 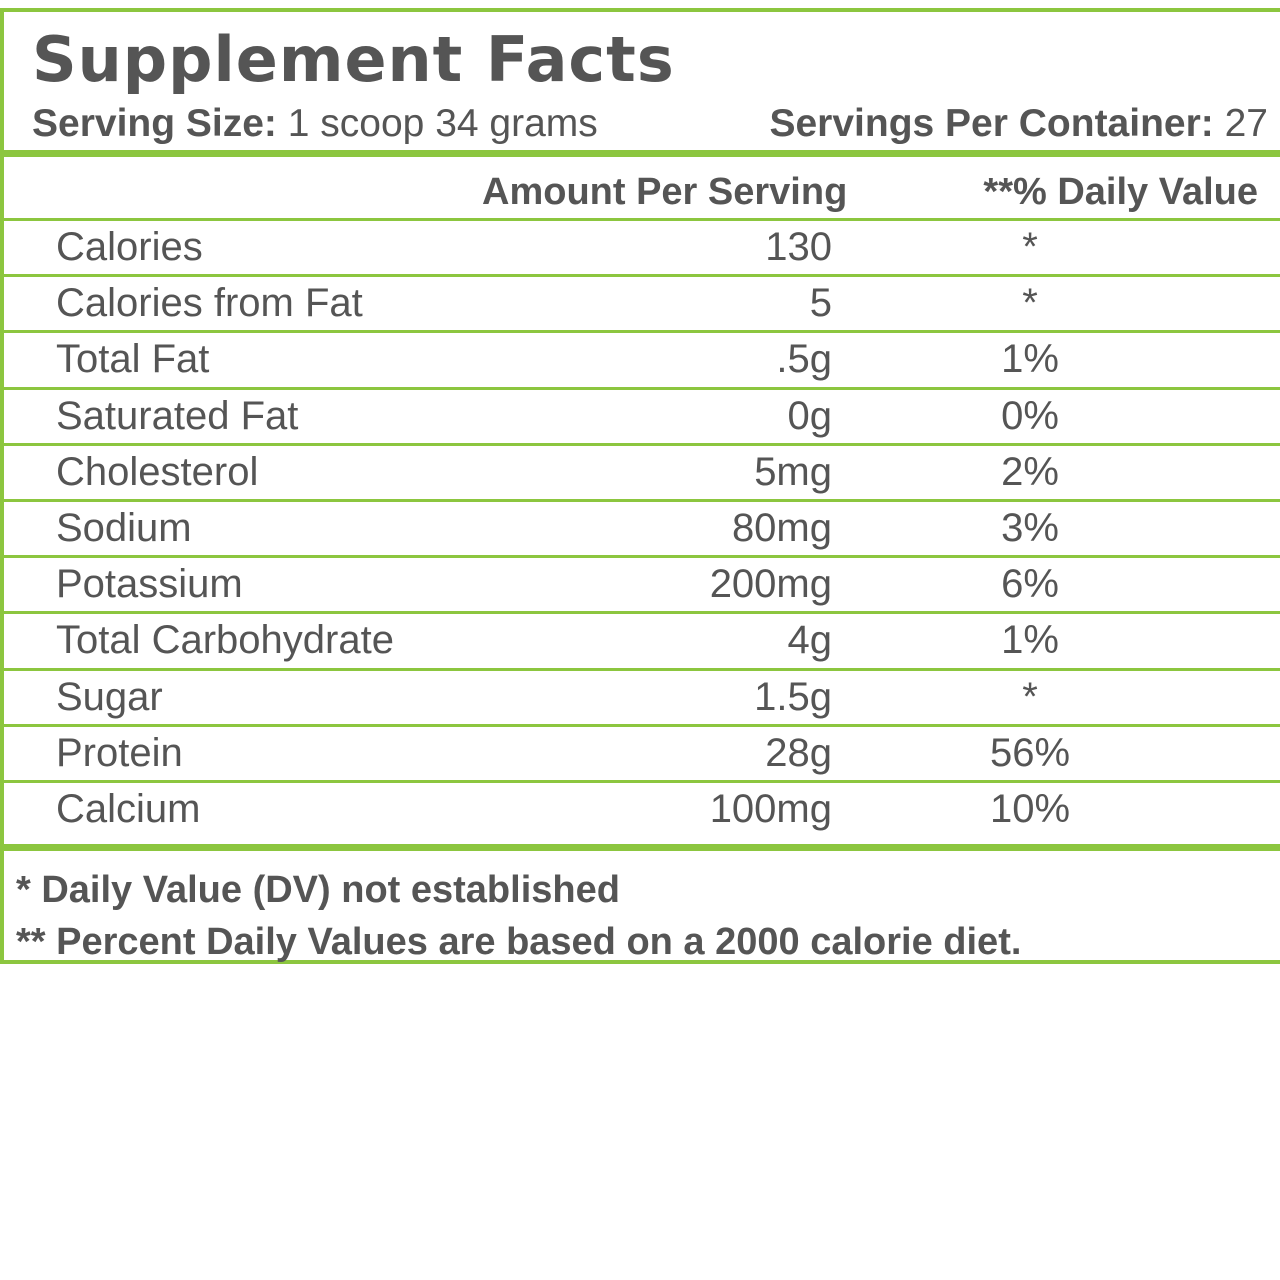 I want to click on nutrient-amount: 5mg, so click(x=793, y=471).